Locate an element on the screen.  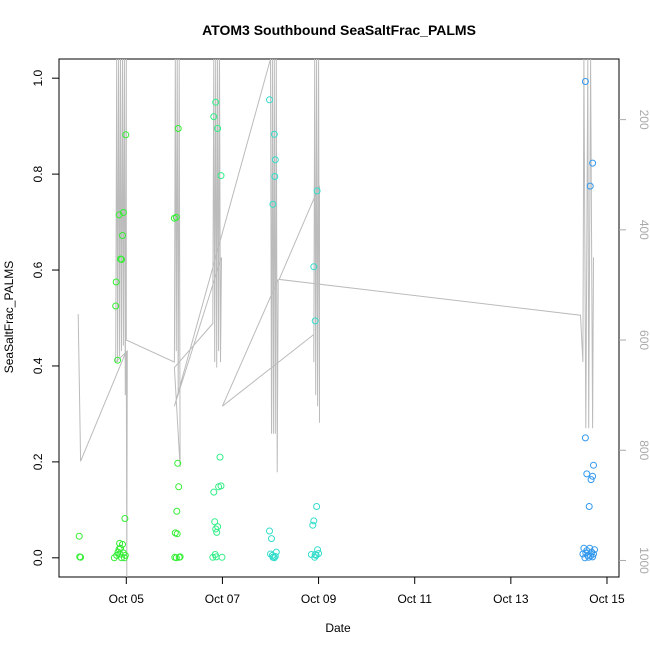
x-tick-label: Oct 13 is located at coordinates (511, 599).